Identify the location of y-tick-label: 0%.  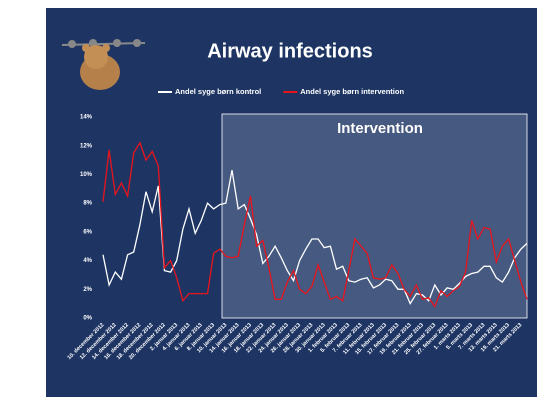
(87, 319).